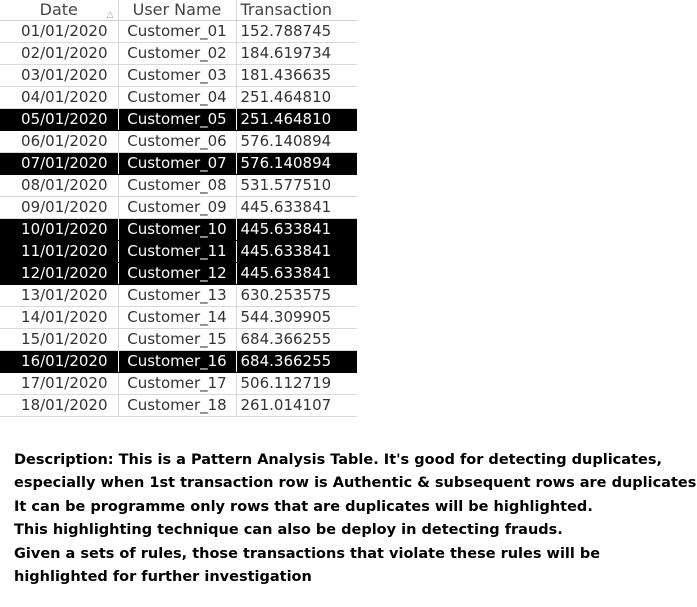  I want to click on cell-user-name: Customer_09, so click(177, 207).